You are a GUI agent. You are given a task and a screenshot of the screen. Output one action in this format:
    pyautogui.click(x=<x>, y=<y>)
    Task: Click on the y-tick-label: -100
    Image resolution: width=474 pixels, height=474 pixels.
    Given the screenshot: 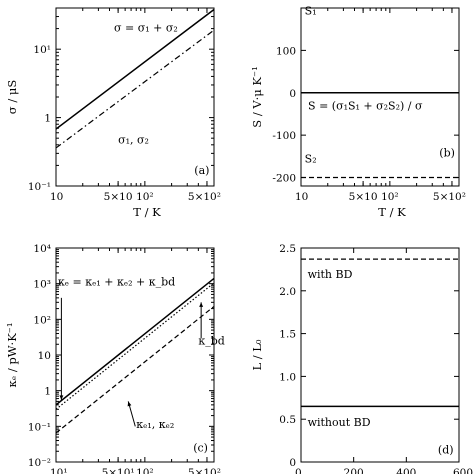 What is the action you would take?
    pyautogui.click(x=284, y=136)
    